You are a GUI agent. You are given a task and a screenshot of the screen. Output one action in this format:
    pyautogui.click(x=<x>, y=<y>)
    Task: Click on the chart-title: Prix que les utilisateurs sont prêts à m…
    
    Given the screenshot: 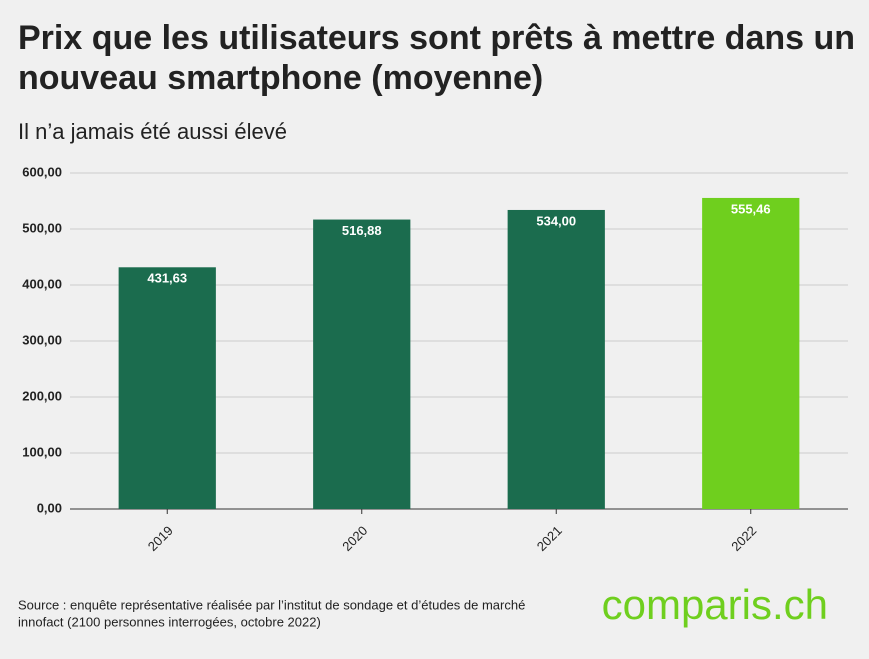 What is the action you would take?
    pyautogui.click(x=436, y=38)
    